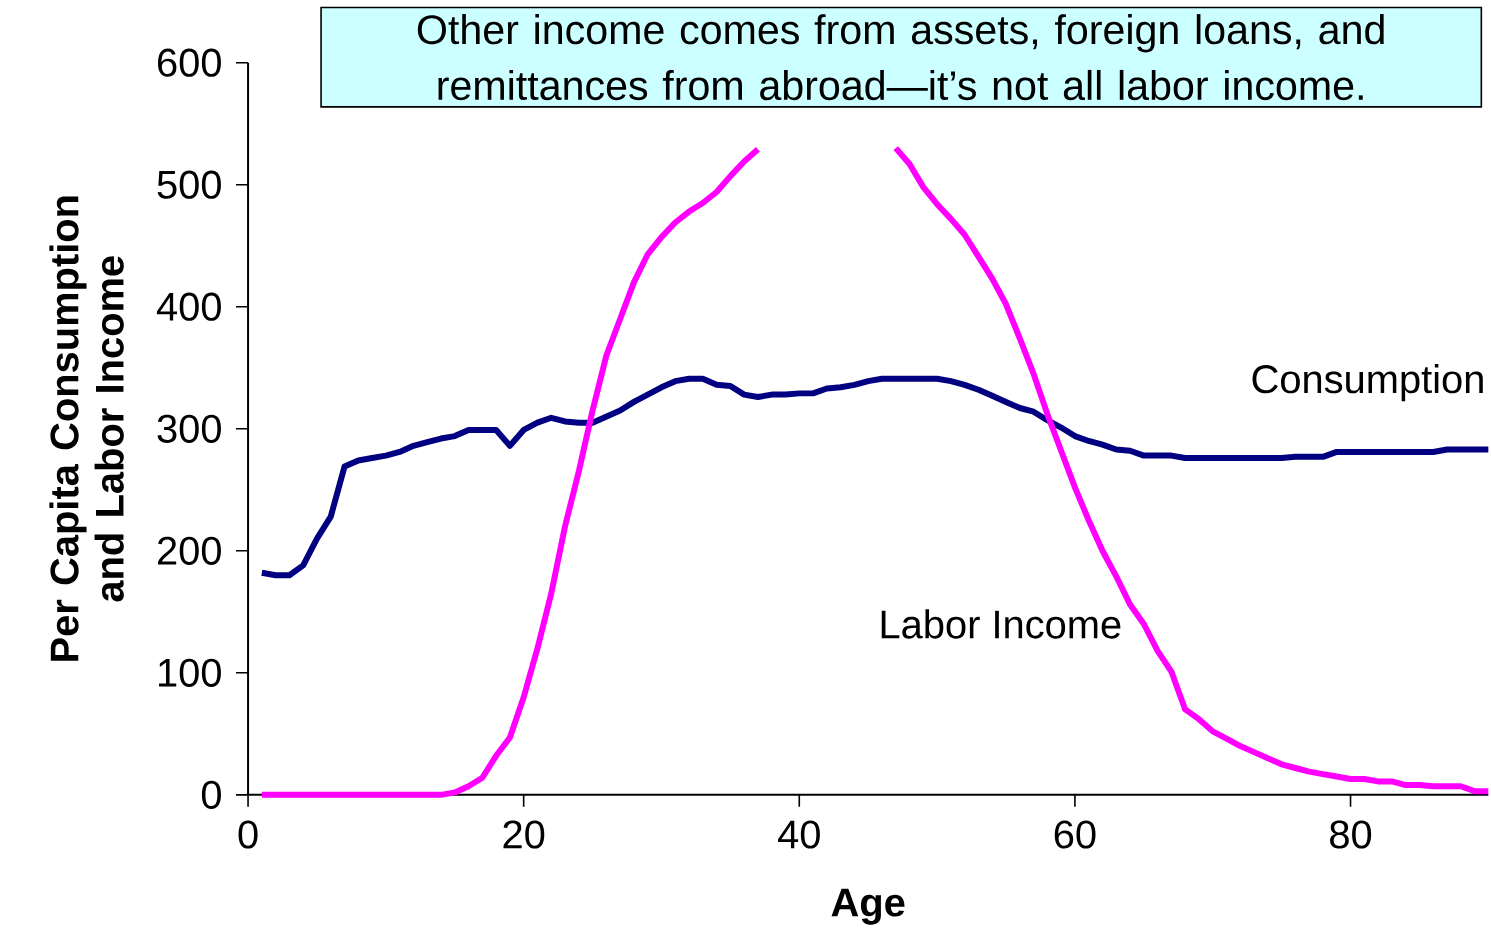 This screenshot has width=1491, height=951. What do you see at coordinates (189, 62) in the screenshot?
I see `y-tick-label: 600` at bounding box center [189, 62].